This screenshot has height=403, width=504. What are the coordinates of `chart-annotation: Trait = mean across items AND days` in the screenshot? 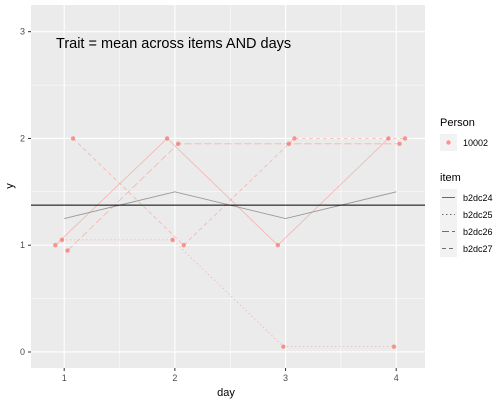 It's located at (173, 44).